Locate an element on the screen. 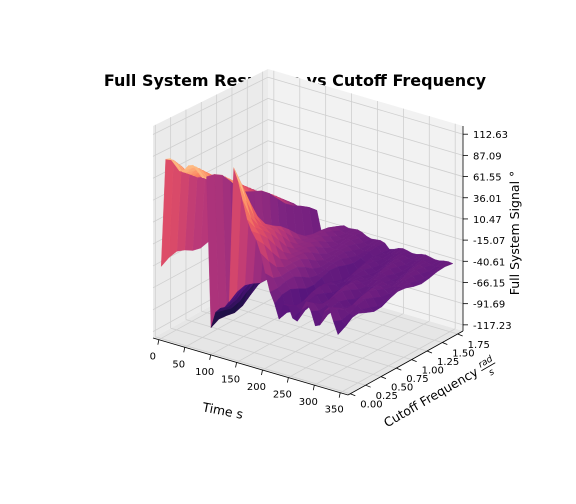  x-axis-line is located at coordinates (250, 366).